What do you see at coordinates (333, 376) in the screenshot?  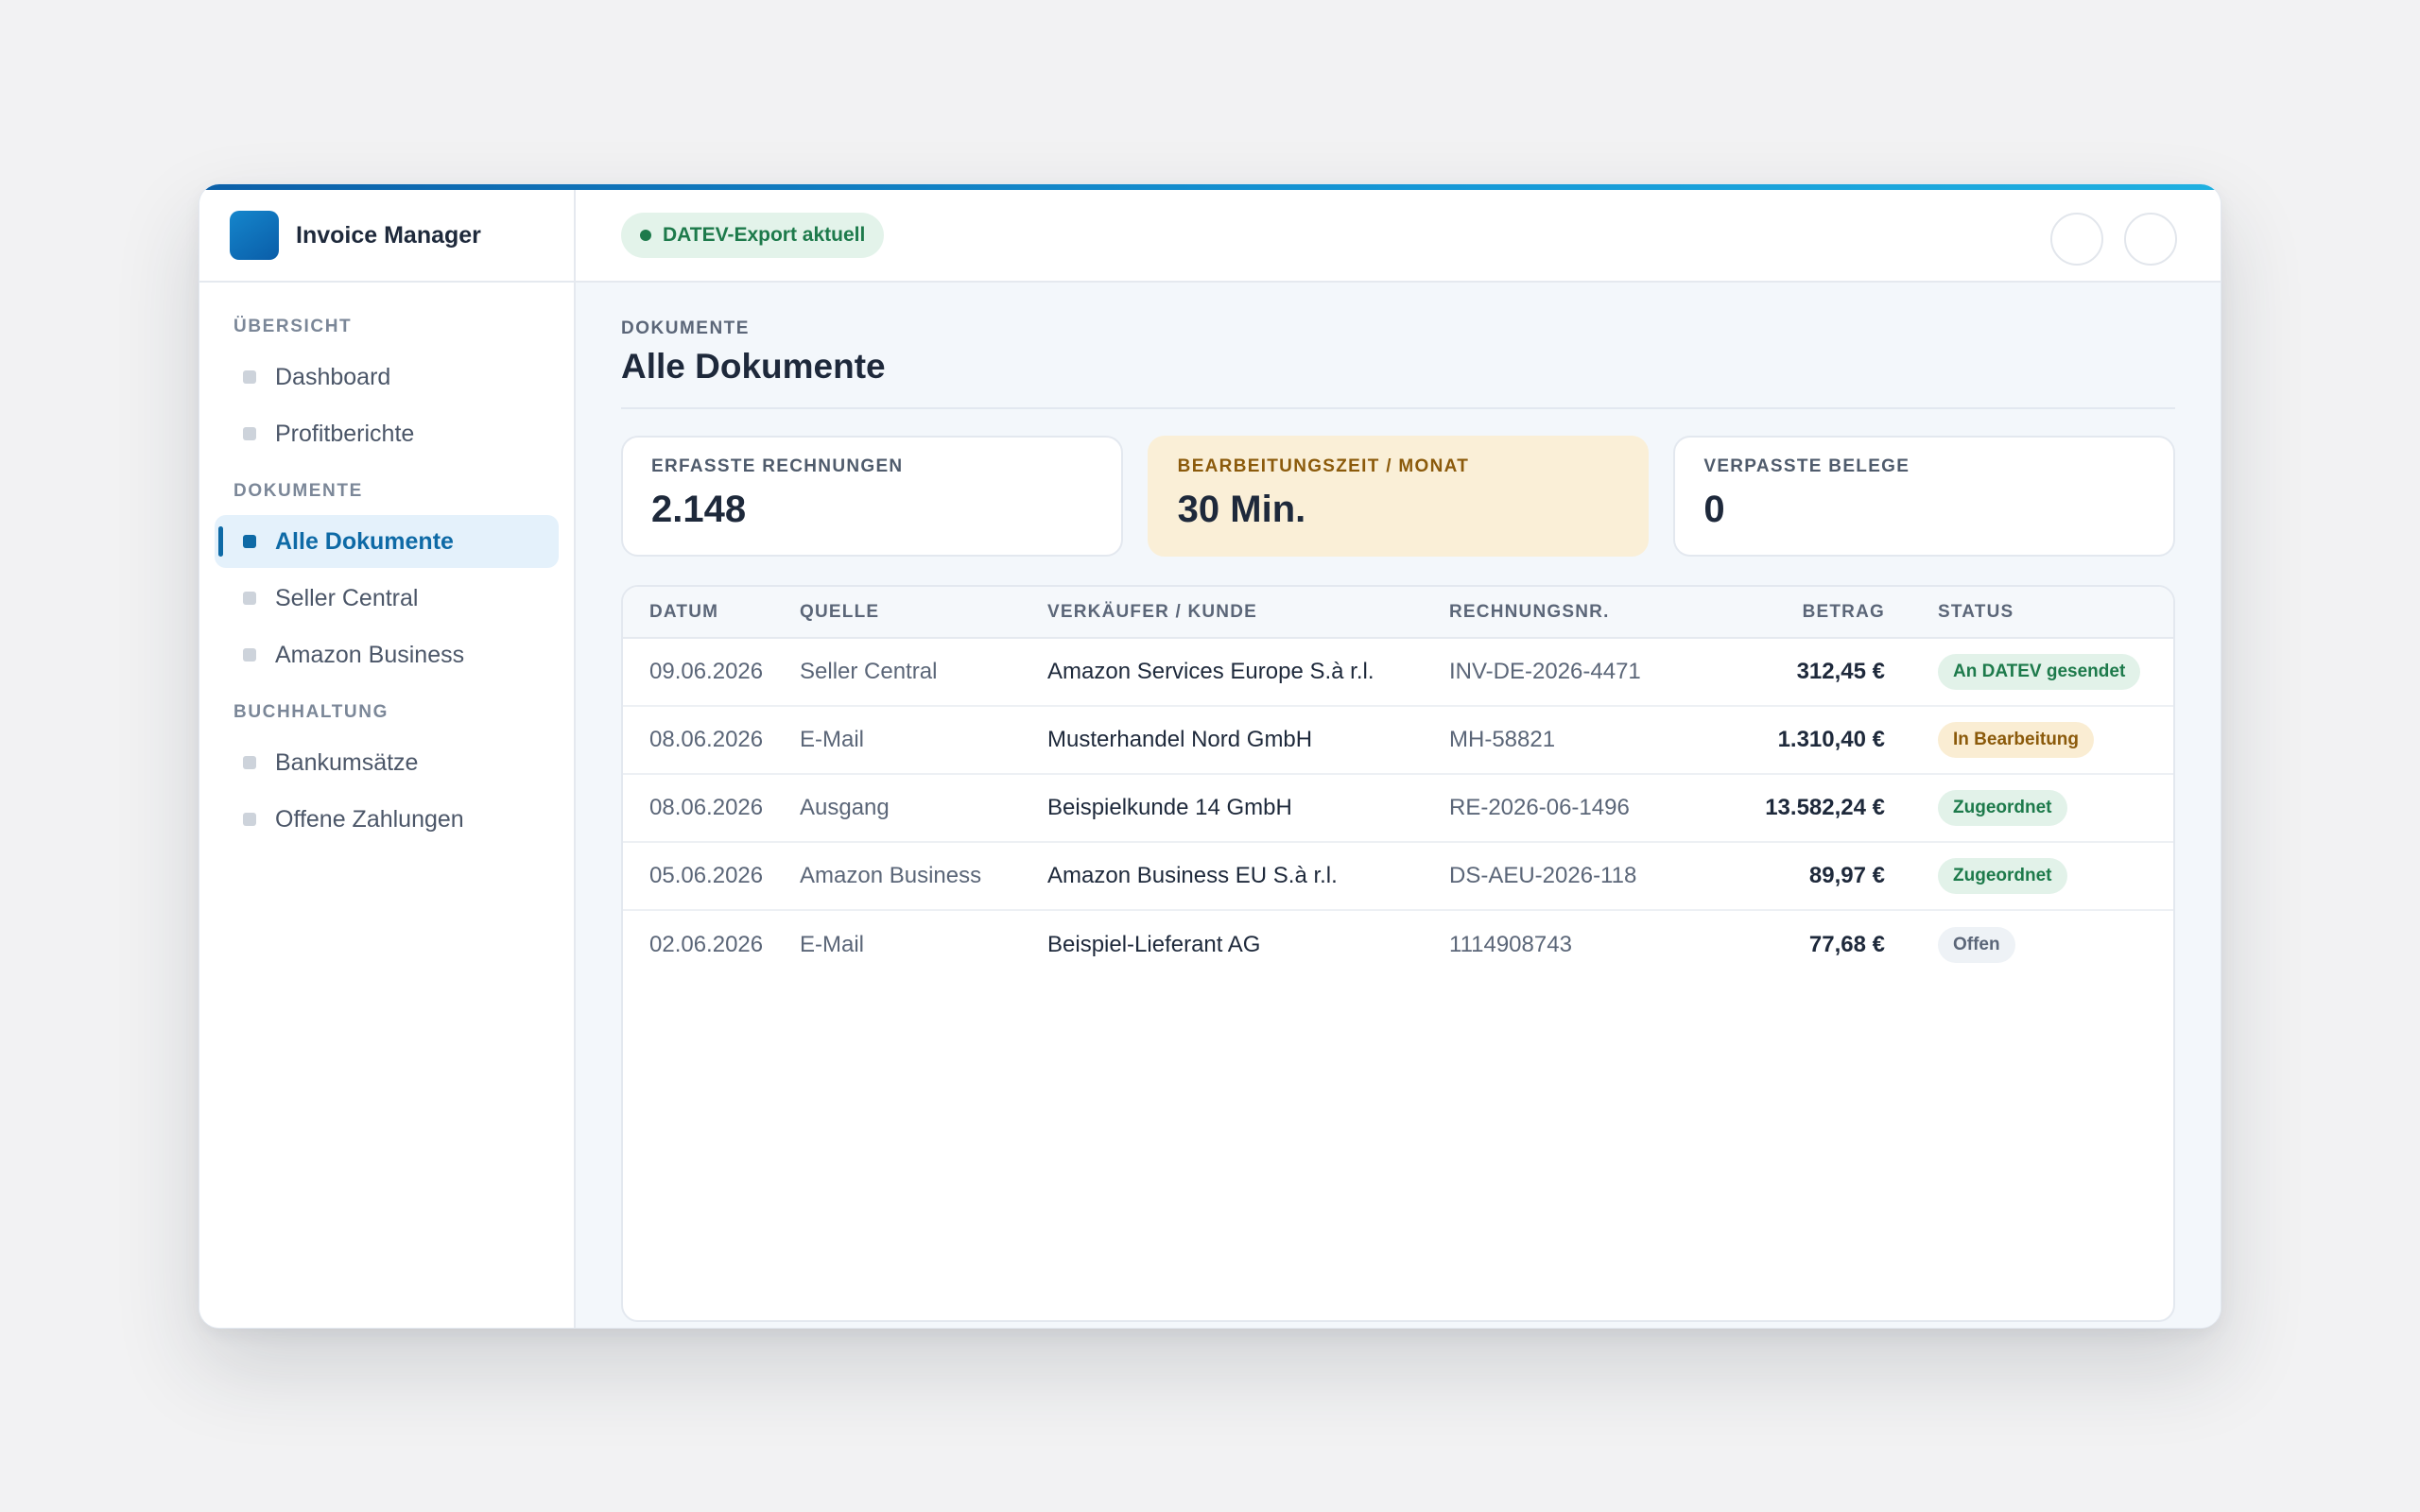 I see `sidebar-item-label: Dashboard` at bounding box center [333, 376].